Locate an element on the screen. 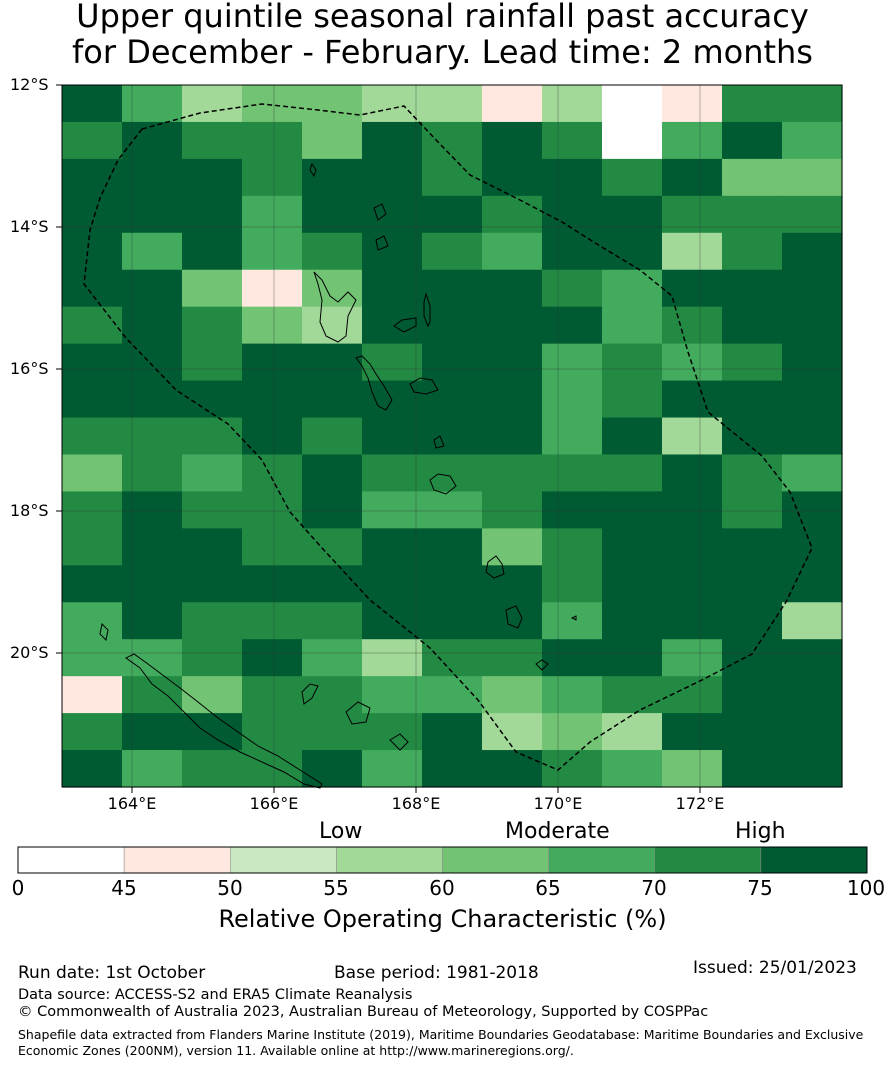 This screenshot has height=1065, width=885. lat-label-12s: 12°S is located at coordinates (29, 84).